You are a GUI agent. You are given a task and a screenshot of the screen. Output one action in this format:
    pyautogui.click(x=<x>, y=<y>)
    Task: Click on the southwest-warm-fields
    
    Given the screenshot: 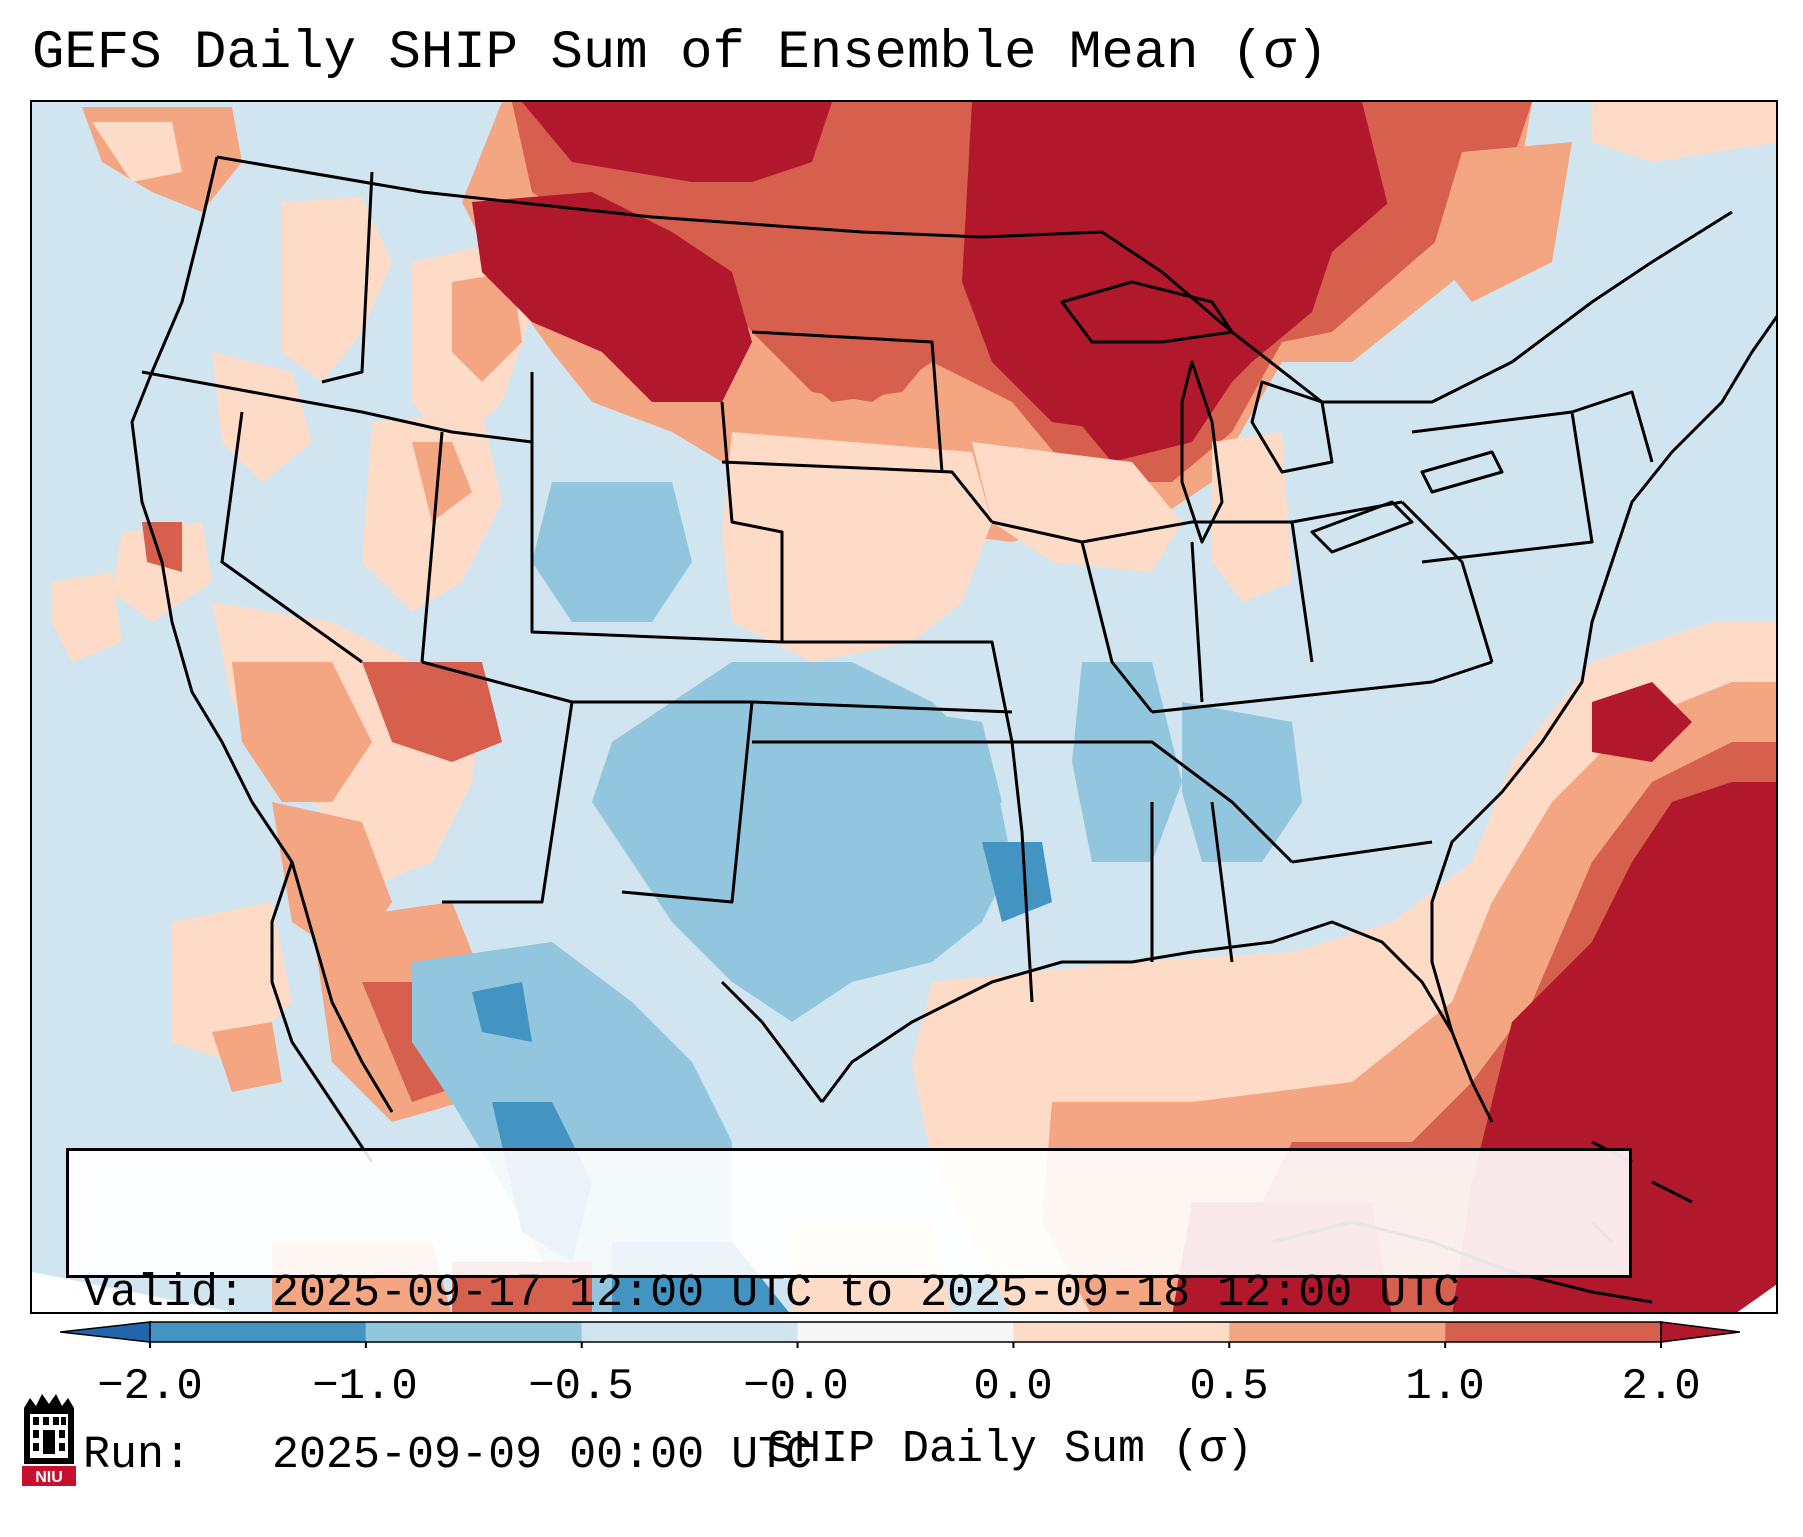 What is the action you would take?
    pyautogui.click(x=337, y=862)
    